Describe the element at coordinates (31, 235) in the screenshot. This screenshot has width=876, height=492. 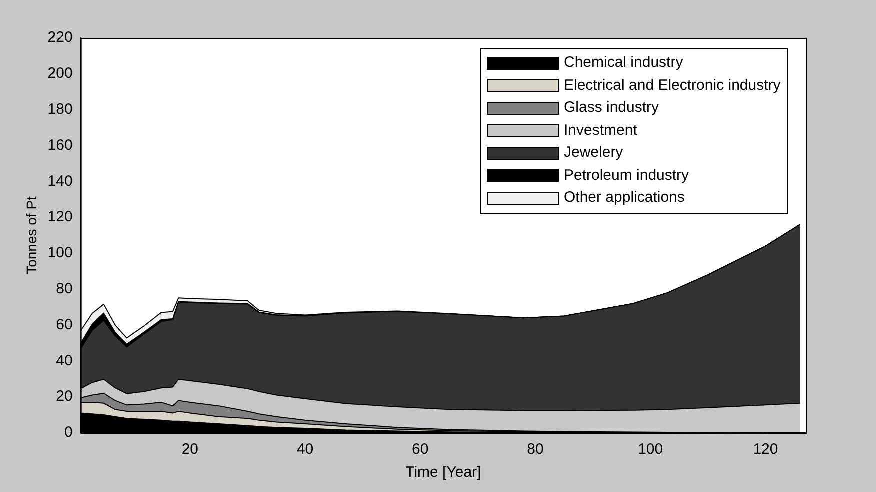
I see `y-axis-title: Tonnes of Pt` at that location.